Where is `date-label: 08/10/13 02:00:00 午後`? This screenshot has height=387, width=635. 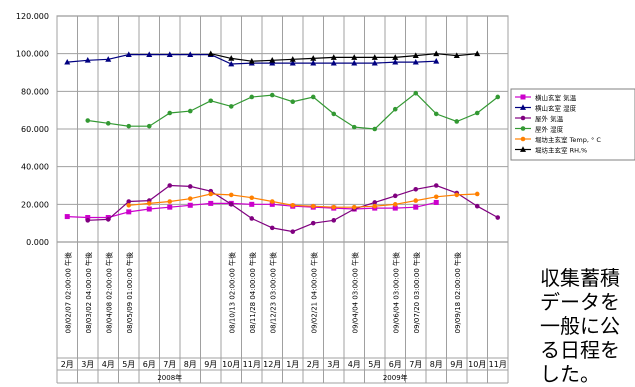
date-label: 08/10/13 02:00:00 午後 is located at coordinates (231, 292).